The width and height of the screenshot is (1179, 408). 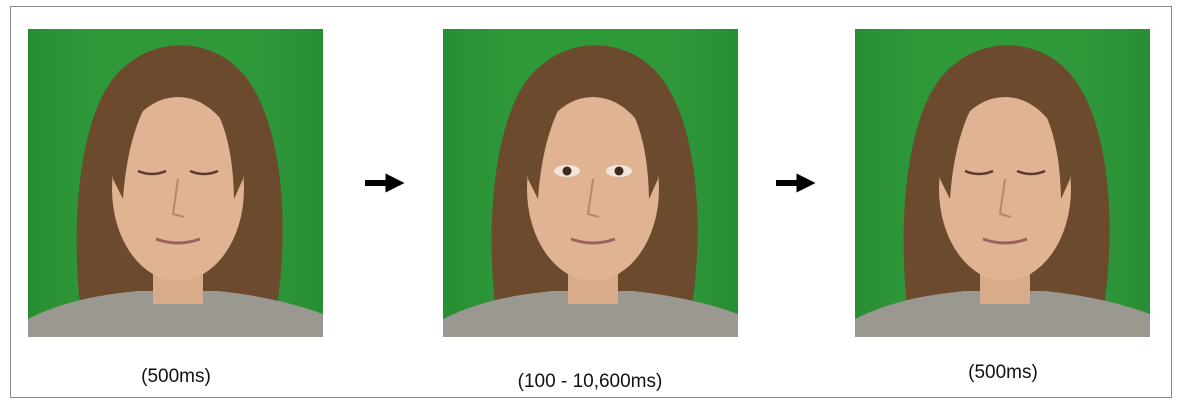 What do you see at coordinates (590, 381) in the screenshot?
I see `duration-label: (100 - 10,600ms)` at bounding box center [590, 381].